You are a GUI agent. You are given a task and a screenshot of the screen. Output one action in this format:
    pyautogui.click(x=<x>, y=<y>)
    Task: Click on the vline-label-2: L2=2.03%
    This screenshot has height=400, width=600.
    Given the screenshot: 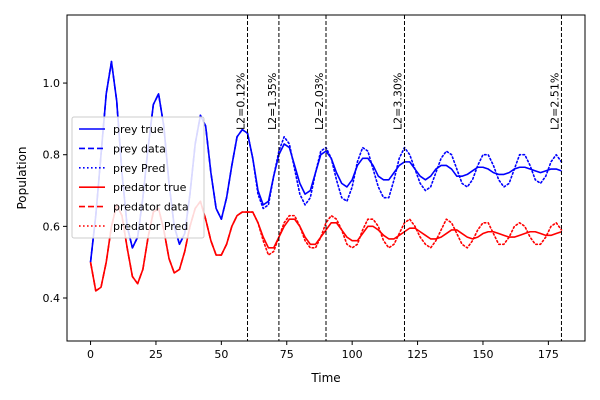 What is the action you would take?
    pyautogui.click(x=319, y=101)
    